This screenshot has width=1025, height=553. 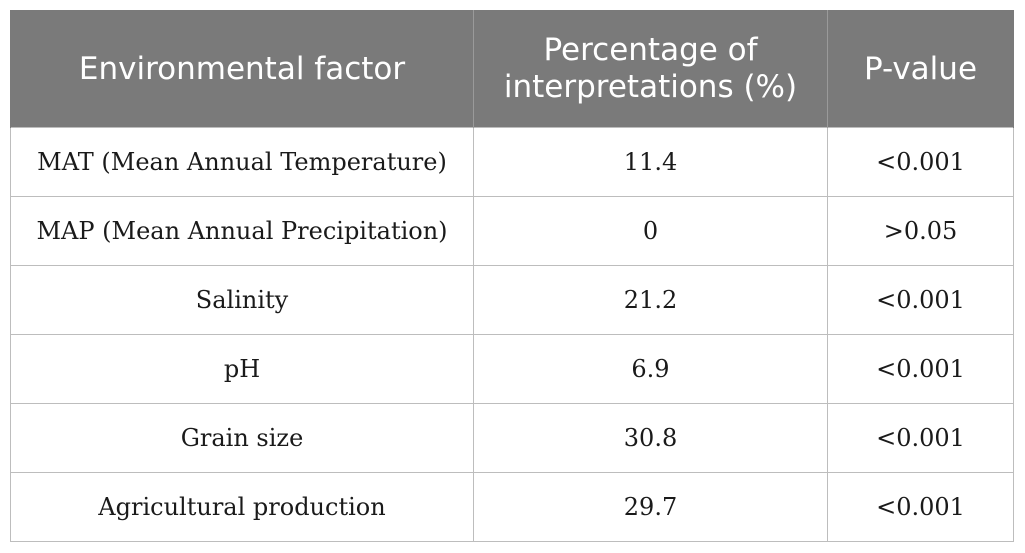 I want to click on cell-percentage: 21.2, so click(x=650, y=300).